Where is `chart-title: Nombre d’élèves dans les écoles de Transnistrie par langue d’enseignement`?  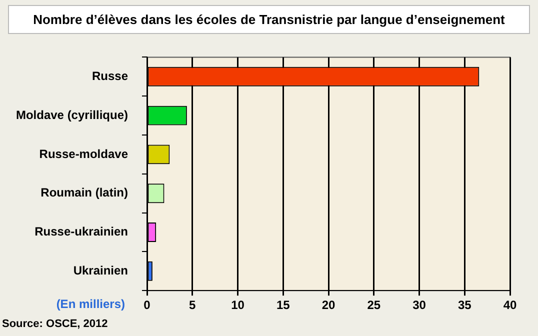 chart-title: Nombre d’élèves dans les écoles de Transnistrie par langue d’enseignement is located at coordinates (269, 19).